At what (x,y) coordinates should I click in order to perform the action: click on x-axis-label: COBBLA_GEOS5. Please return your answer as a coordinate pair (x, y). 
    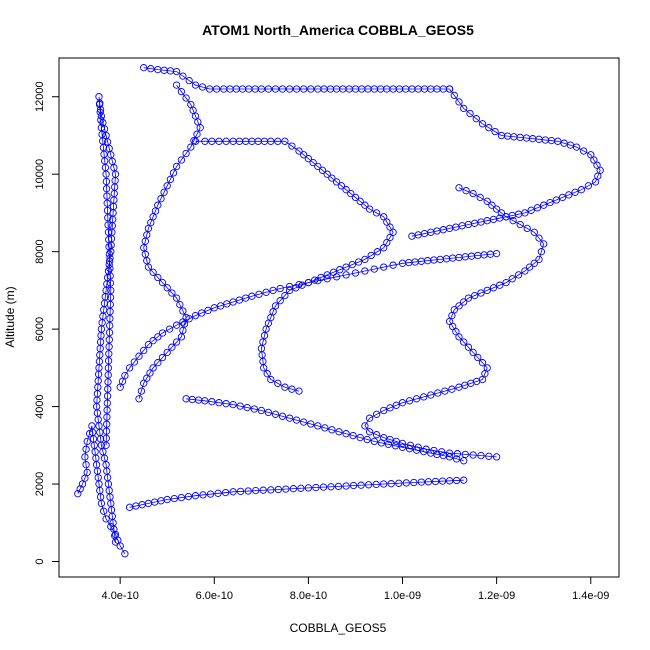
    Looking at the image, I should click on (338, 628).